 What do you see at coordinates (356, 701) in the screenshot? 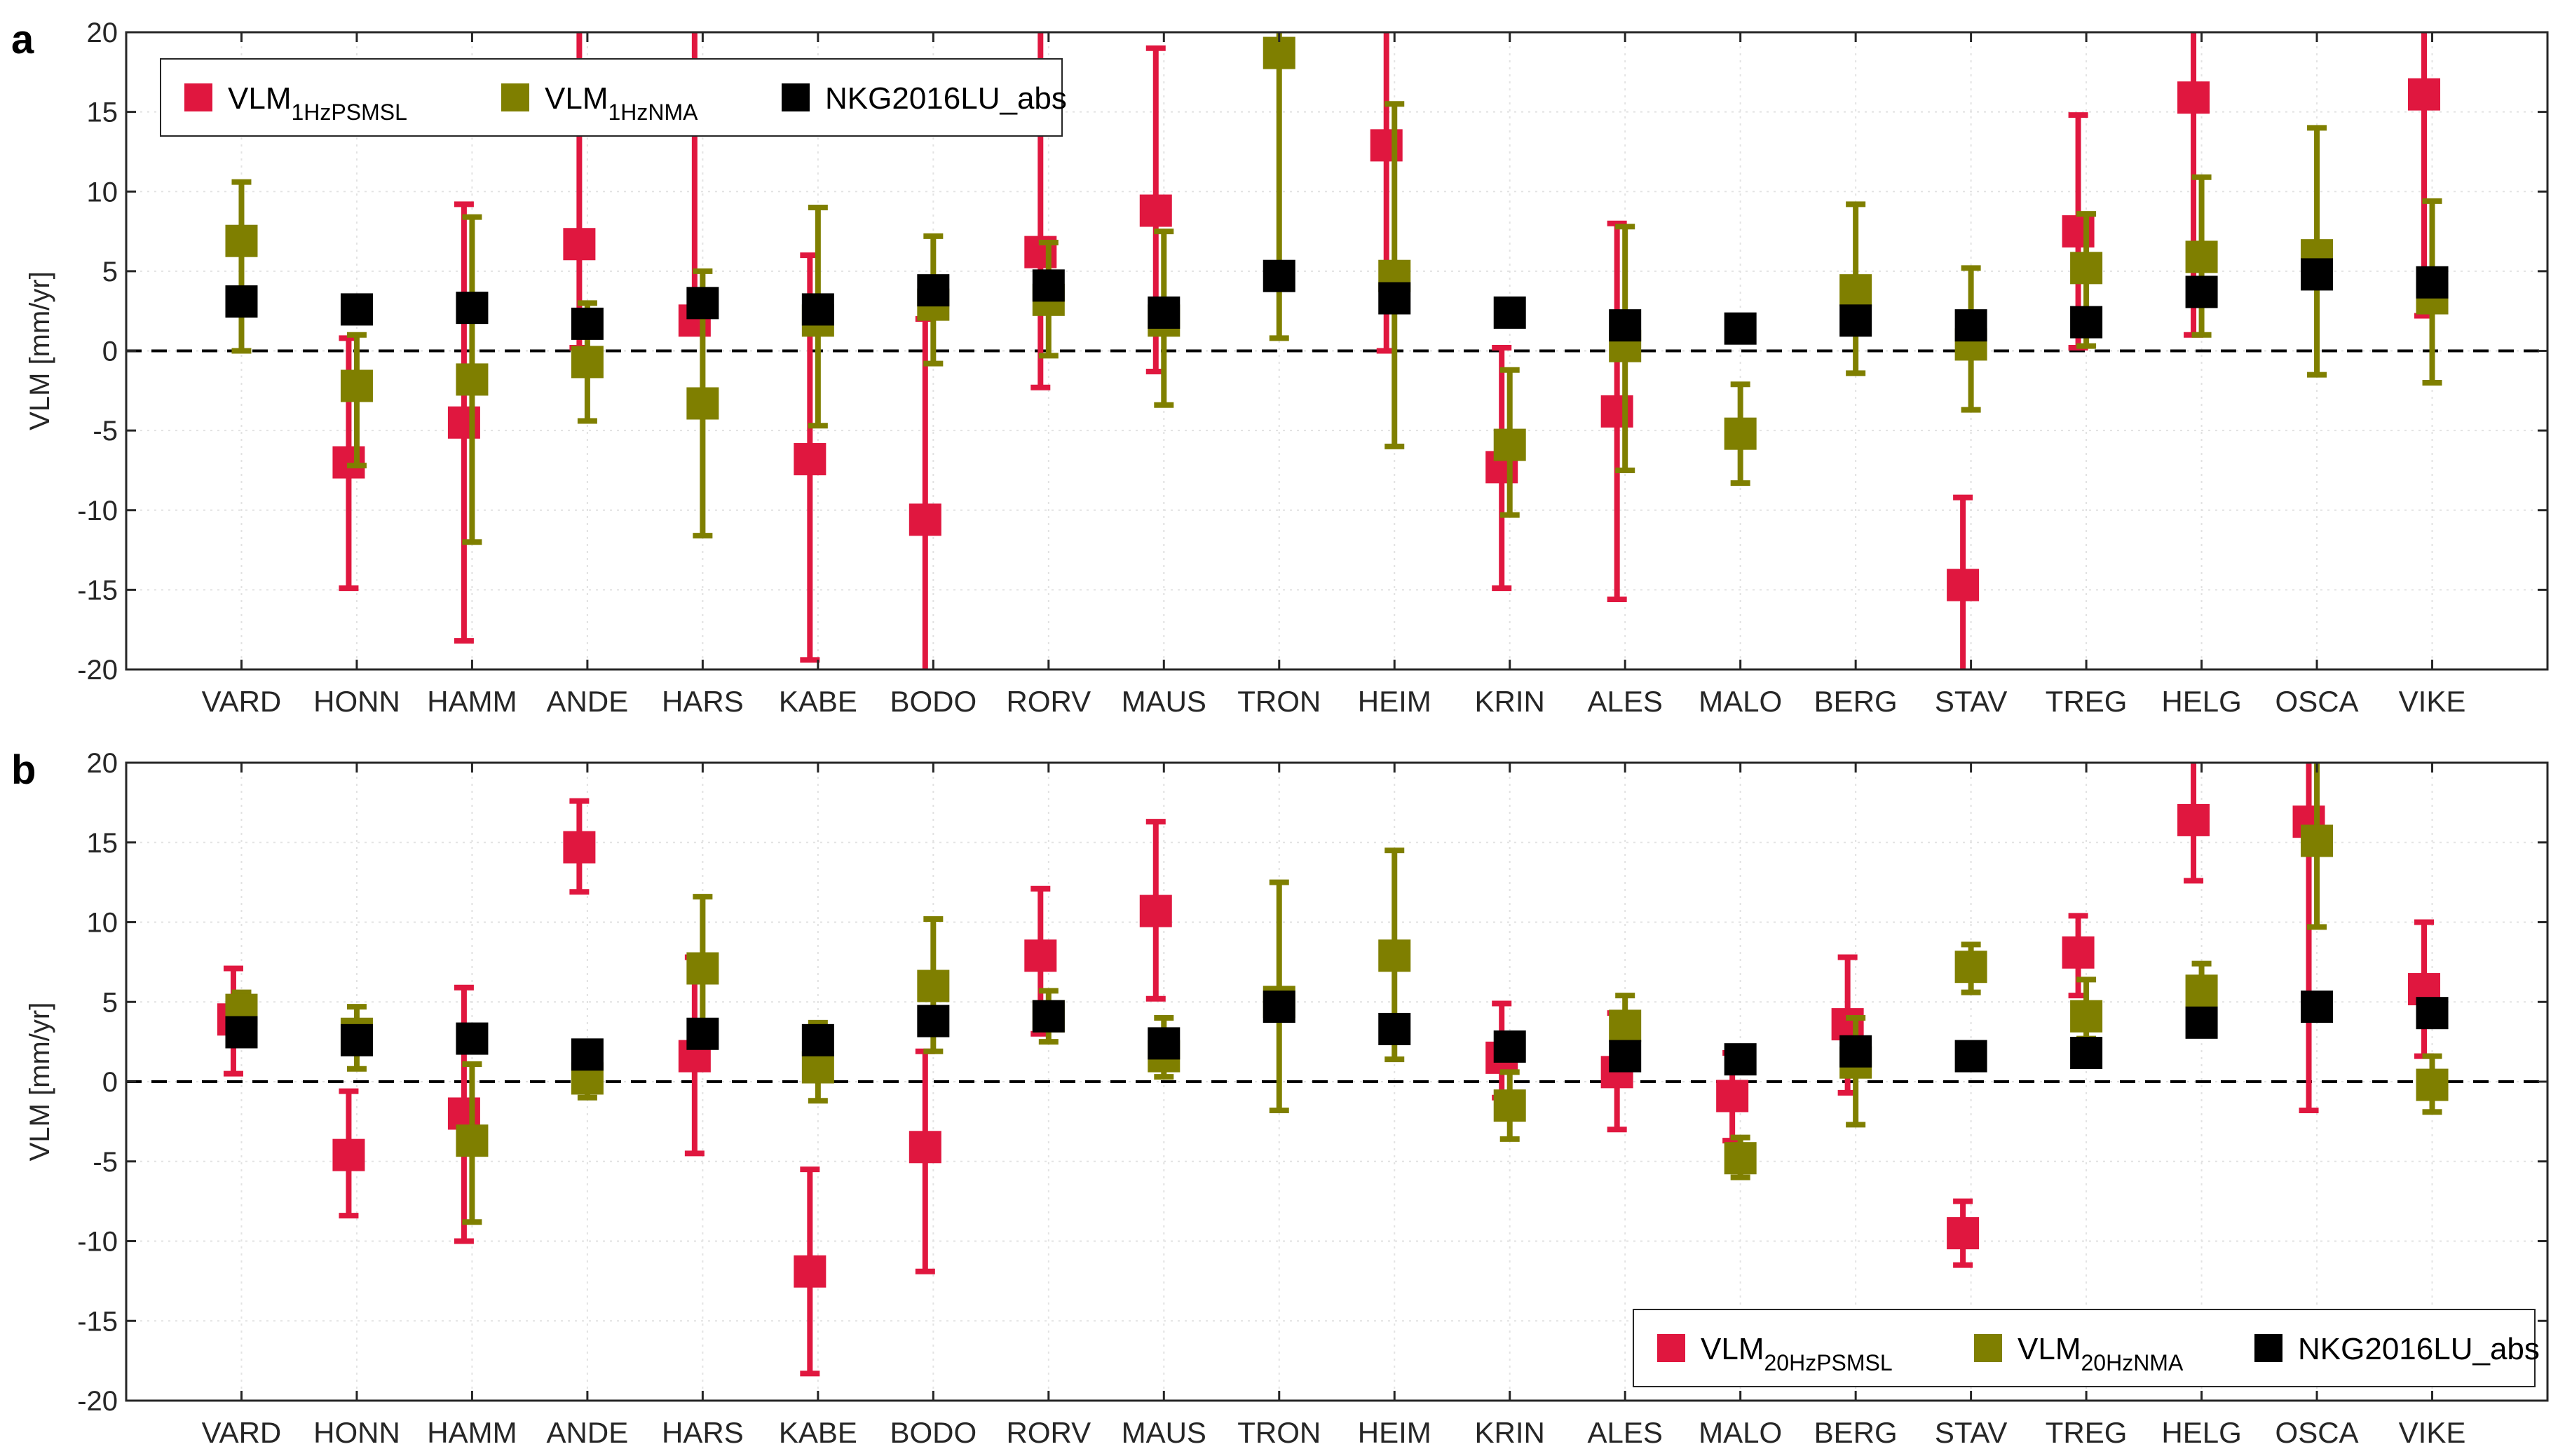
I see `x-tick-label: HONN` at bounding box center [356, 701].